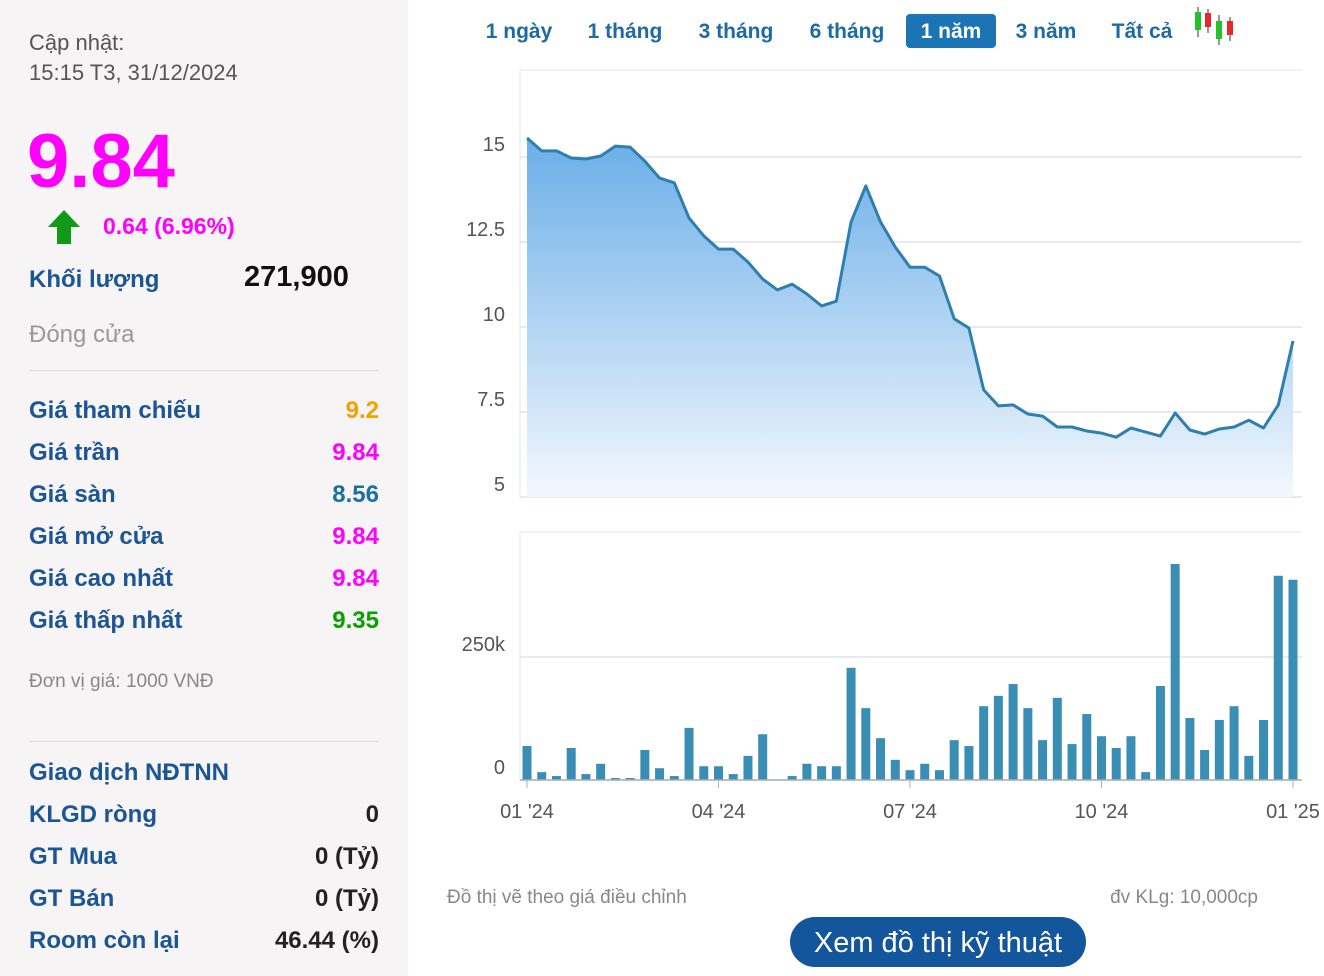 This screenshot has height=976, width=1324. Describe the element at coordinates (567, 897) in the screenshot. I see `chart-note: Đồ thị vẽ theo giá điều chỉnh` at that location.